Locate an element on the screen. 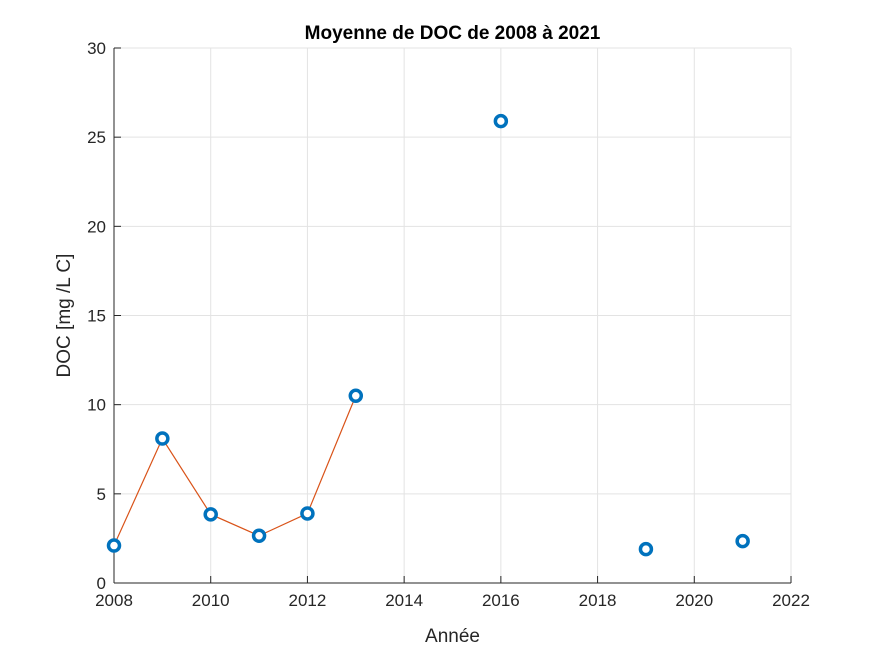  x-tick-label: 2020 is located at coordinates (694, 600).